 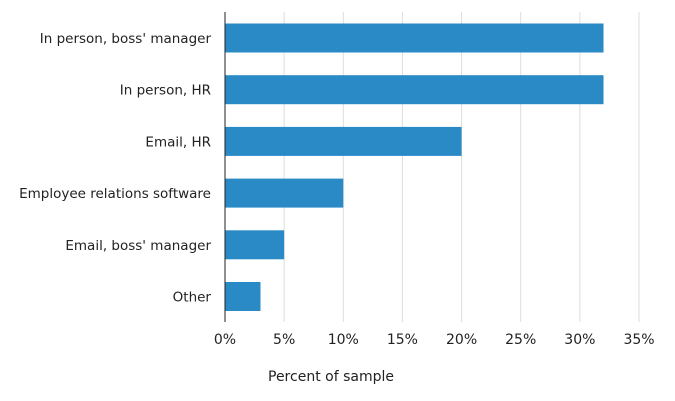 I want to click on category-label: Email, HR, so click(x=178, y=142).